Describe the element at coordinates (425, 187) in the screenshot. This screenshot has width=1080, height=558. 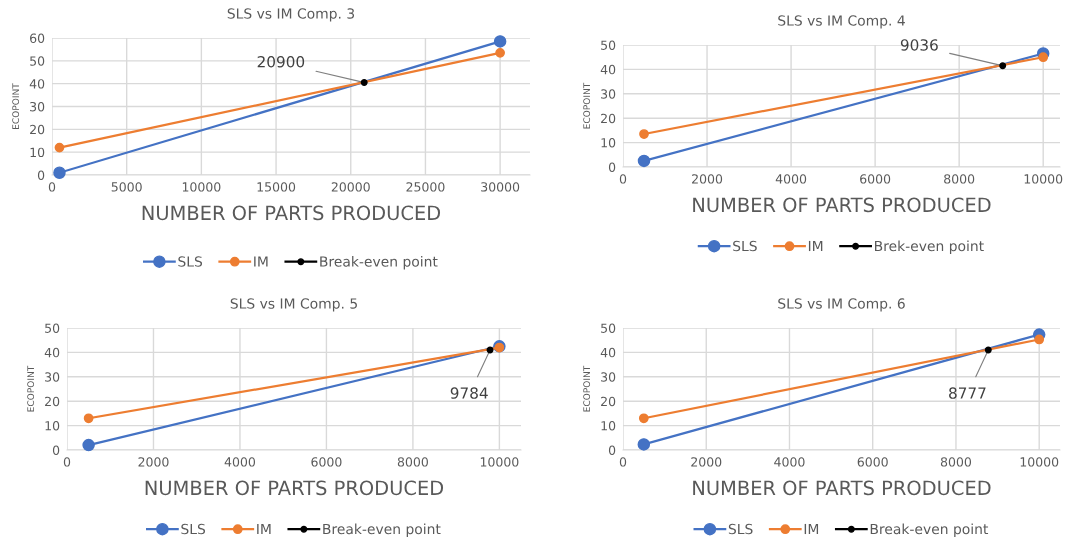
I see `x-tick-label: 25000` at that location.